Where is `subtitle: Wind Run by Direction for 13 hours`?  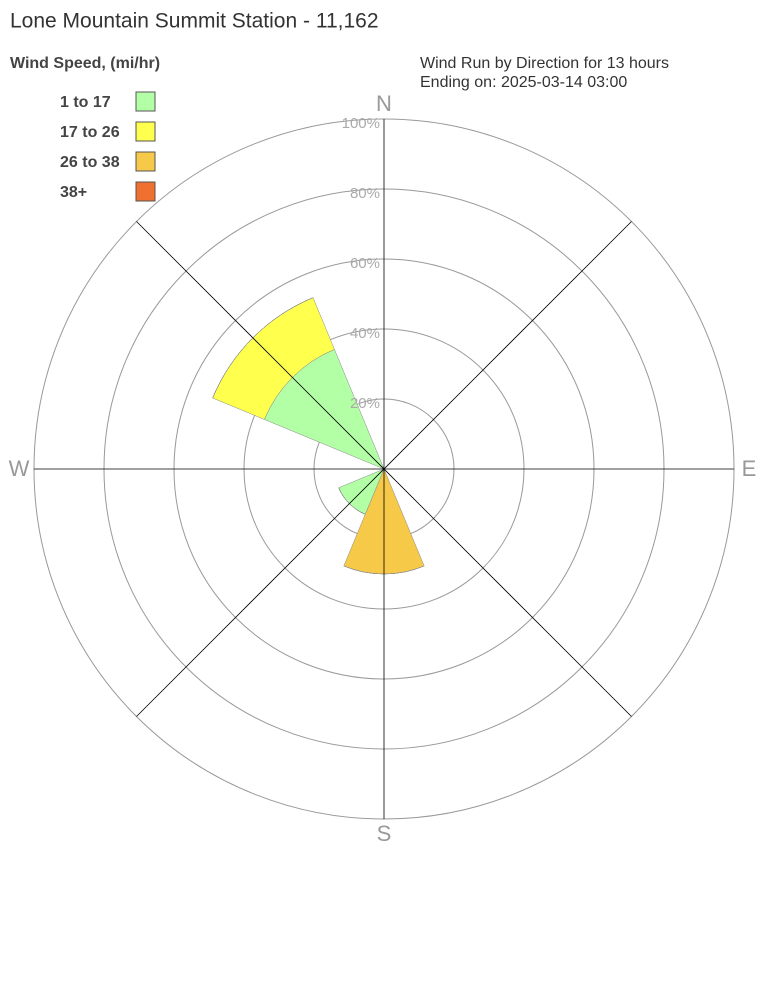 subtitle: Wind Run by Direction for 13 hours is located at coordinates (544, 63).